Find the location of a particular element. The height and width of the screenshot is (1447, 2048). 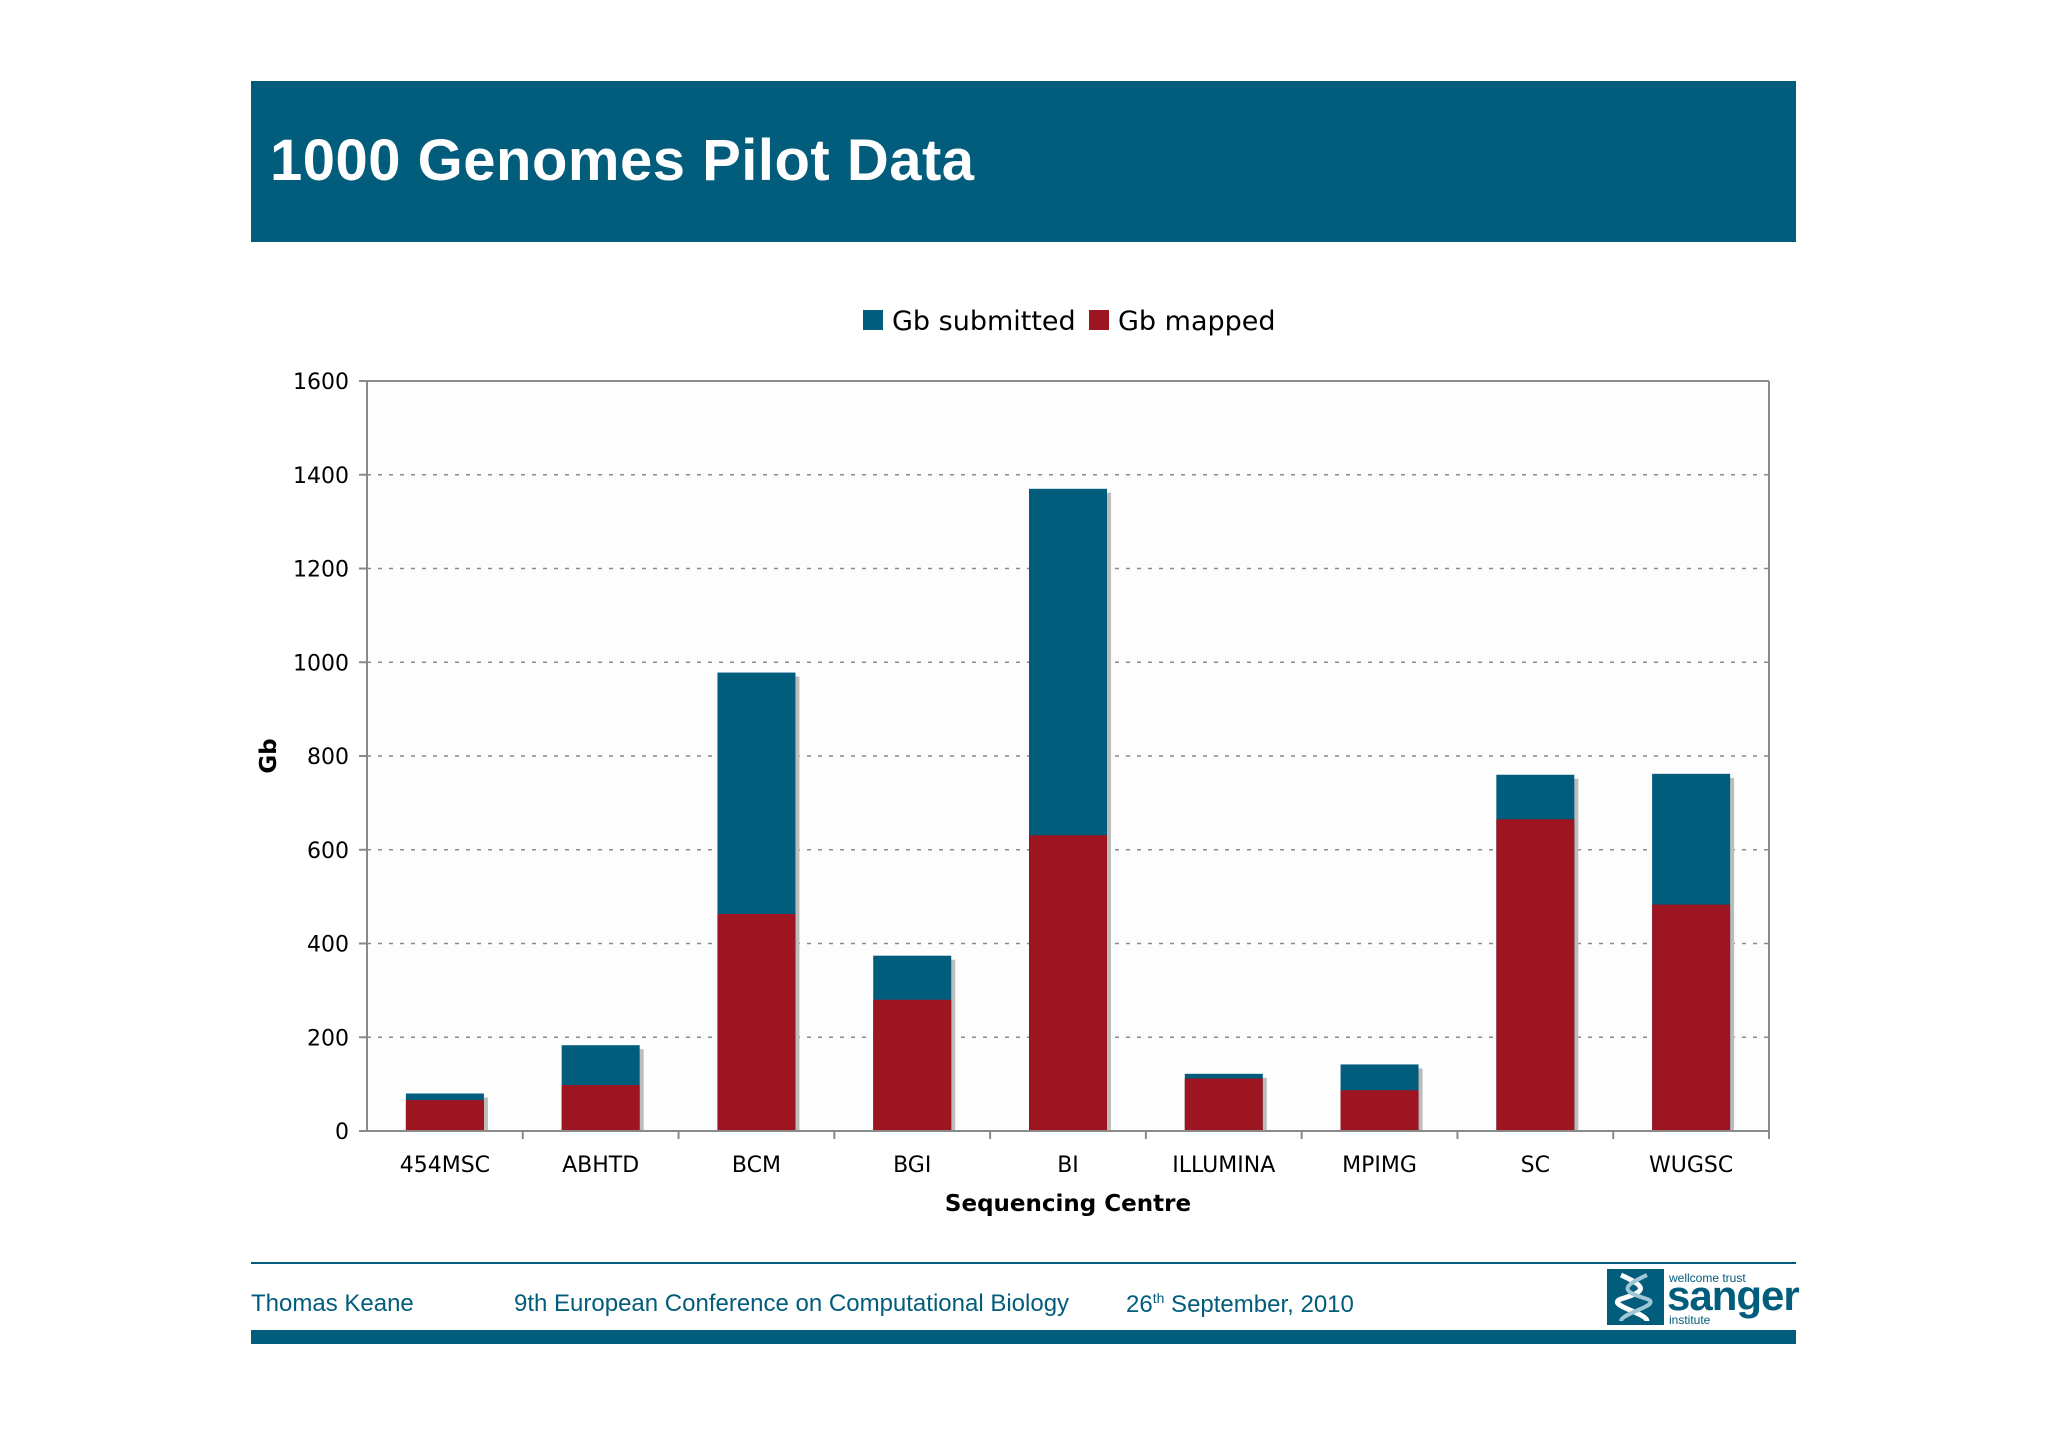

slide-title: 1000 Genomes Pilot Data is located at coordinates (622, 160).